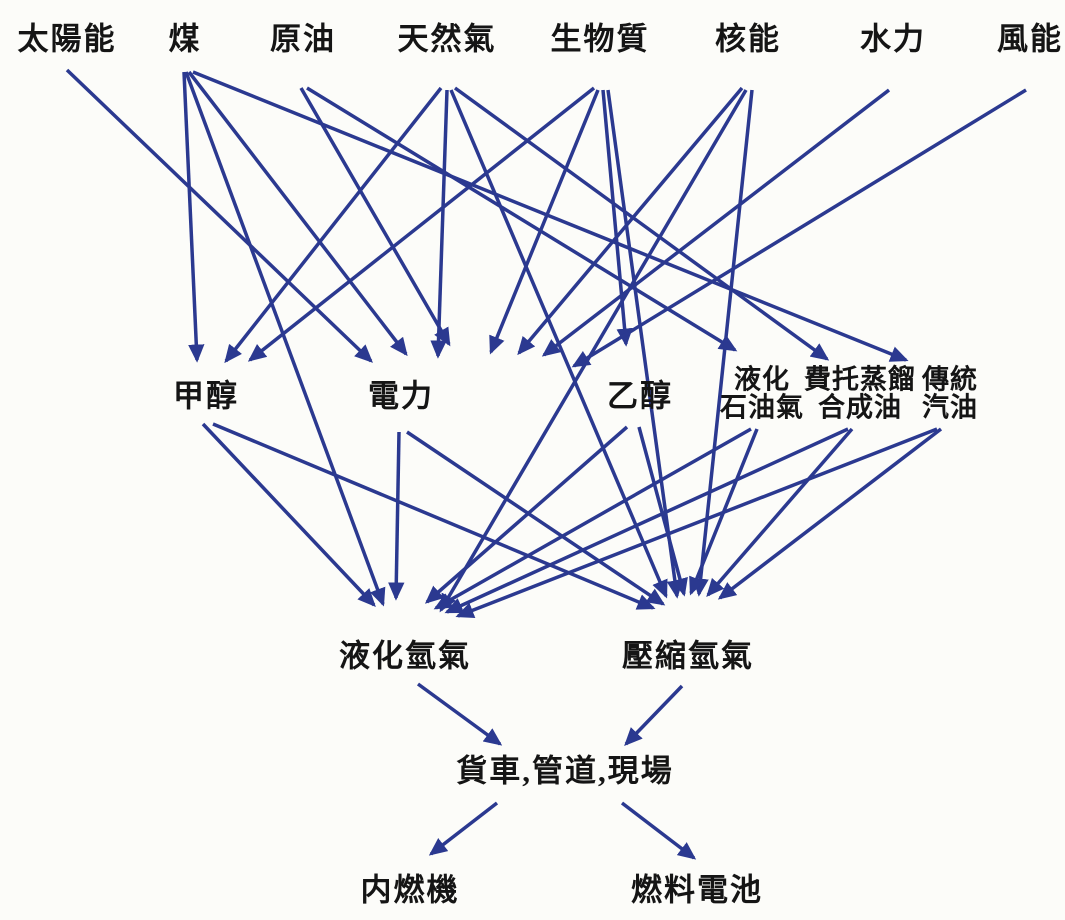 This screenshot has width=1065, height=920. I want to click on edge-biomass-to-compressed-h2, so click(645, 344).